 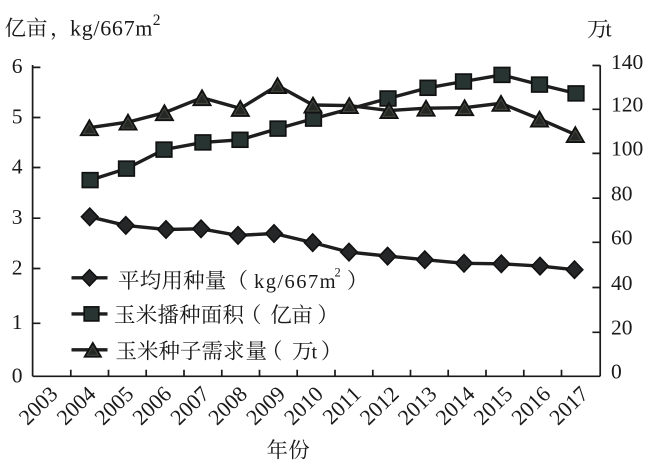 What do you see at coordinates (622, 328) in the screenshot?
I see `svg-text: 20` at bounding box center [622, 328].